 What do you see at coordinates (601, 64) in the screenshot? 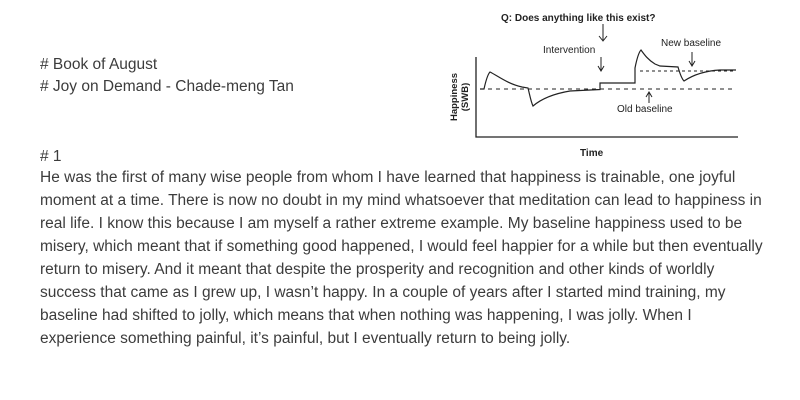
I see `intervention-arrow` at bounding box center [601, 64].